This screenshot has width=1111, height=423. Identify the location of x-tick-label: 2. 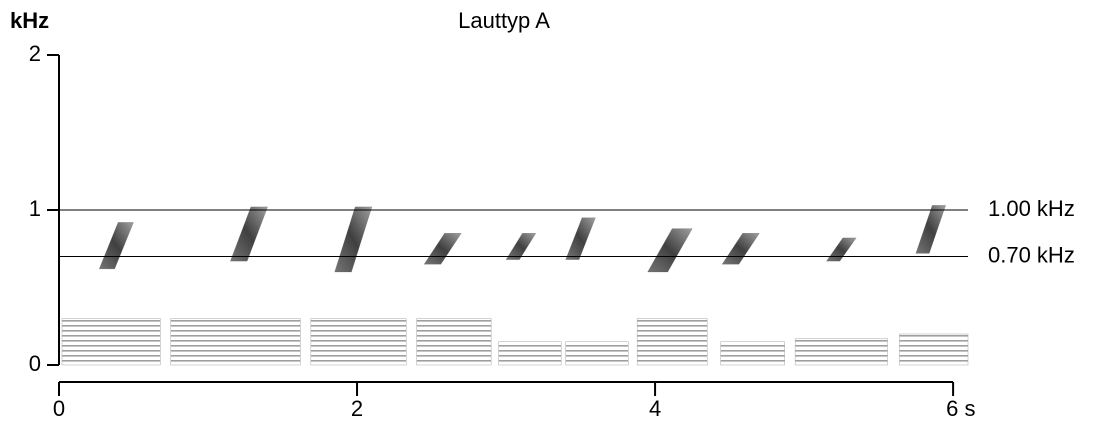
(357, 408).